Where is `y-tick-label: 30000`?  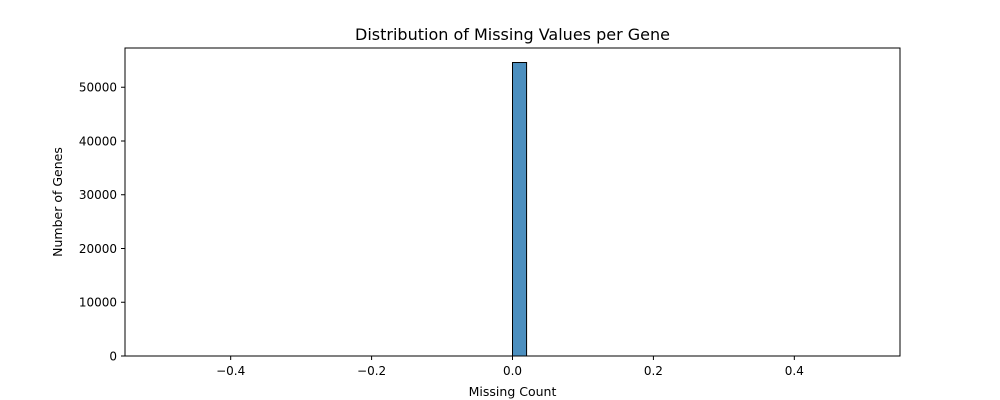
y-tick-label: 30000 is located at coordinates (98, 195).